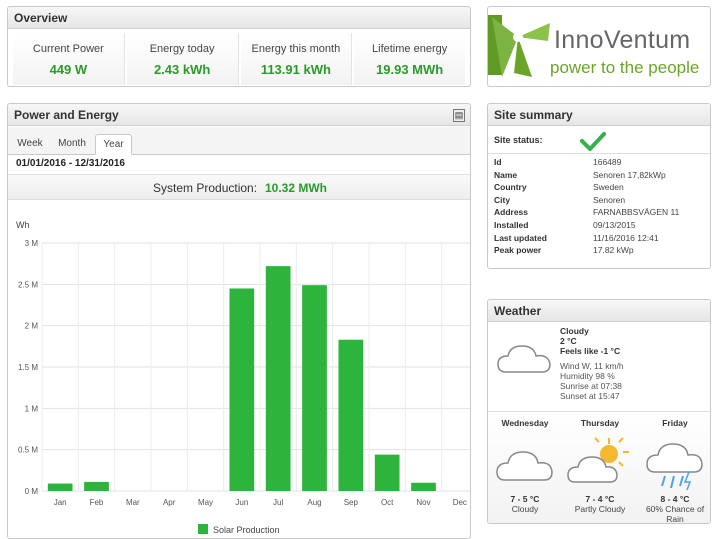  Describe the element at coordinates (607, 162) in the screenshot. I see `site-field-value: 166489` at that location.